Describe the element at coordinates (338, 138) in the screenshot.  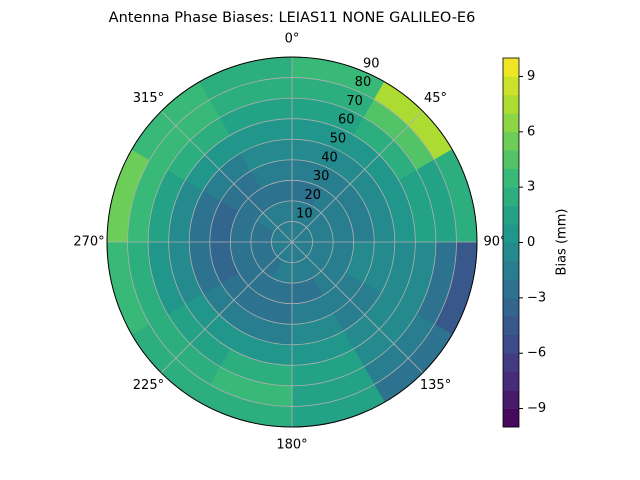
I see `r-tick-label: 50` at that location.